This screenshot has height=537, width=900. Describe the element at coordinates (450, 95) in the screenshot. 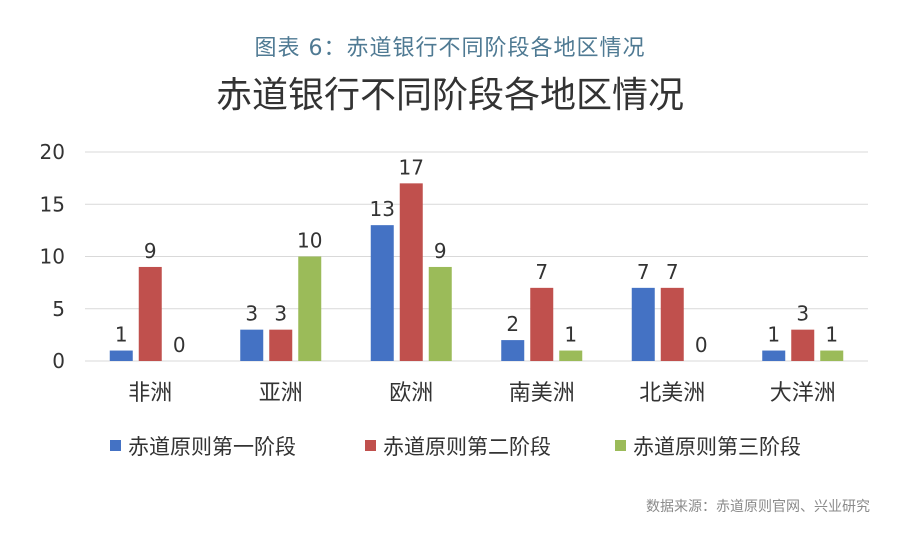

I see `chart-title: 赤道银行不同阶段各地区情况` at that location.